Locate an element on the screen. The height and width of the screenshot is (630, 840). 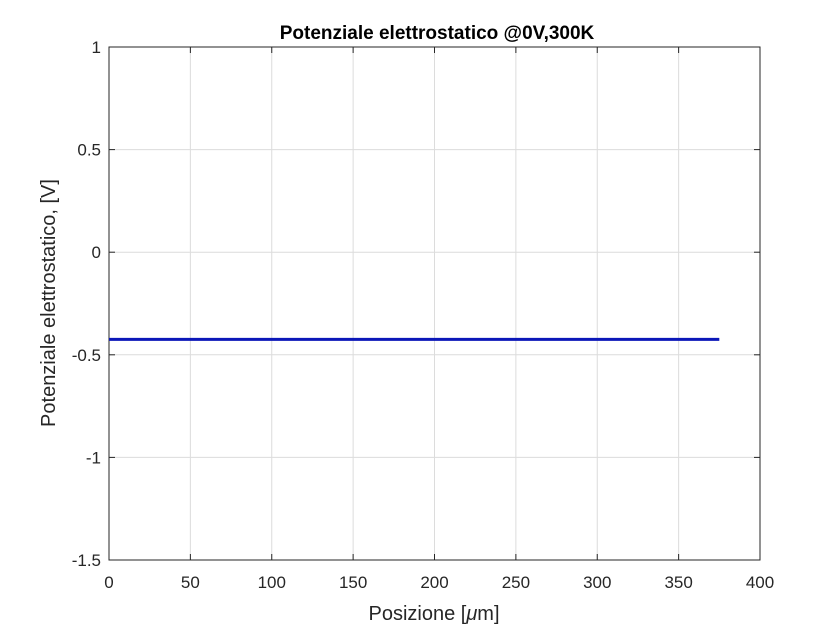
y-tick-label: 1 is located at coordinates (96, 47).